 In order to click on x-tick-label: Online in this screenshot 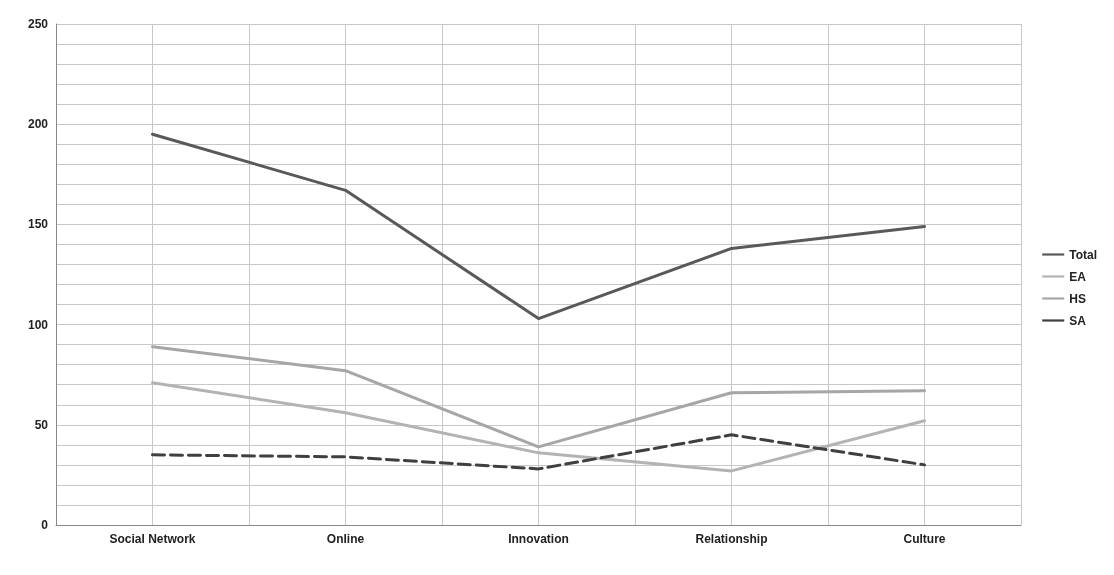, I will do `click(345, 539)`.